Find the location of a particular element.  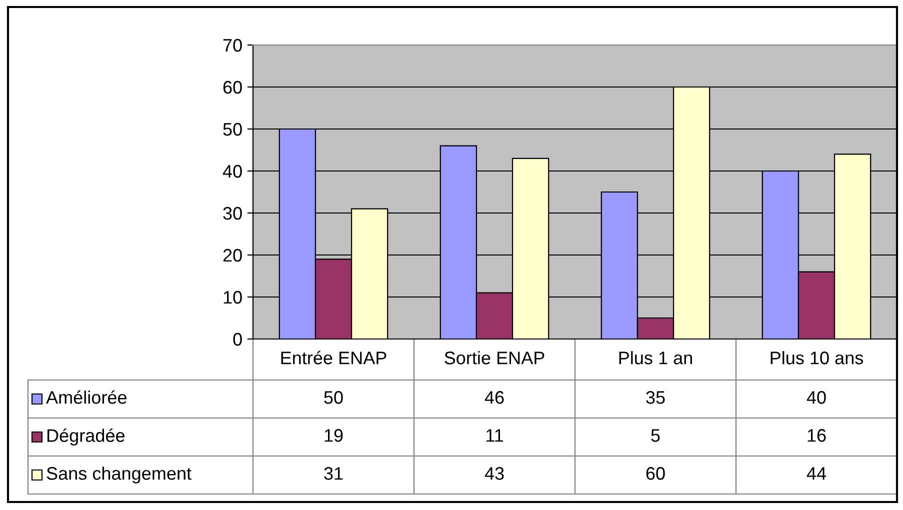

legend-label: Dégradée is located at coordinates (85, 437).